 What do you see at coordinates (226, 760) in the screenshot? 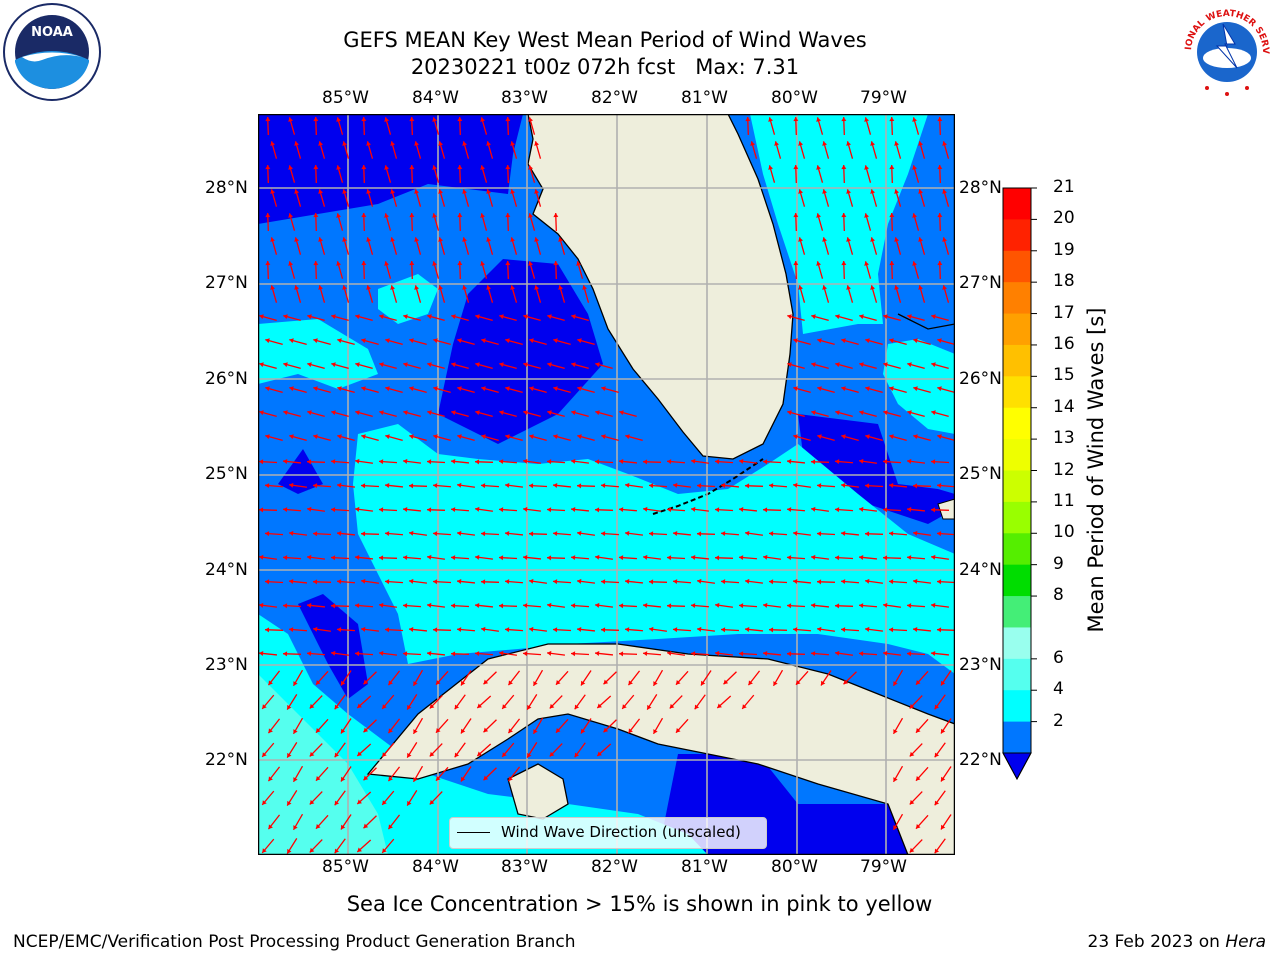
I see `lat-label-left: 22°N` at bounding box center [226, 760].